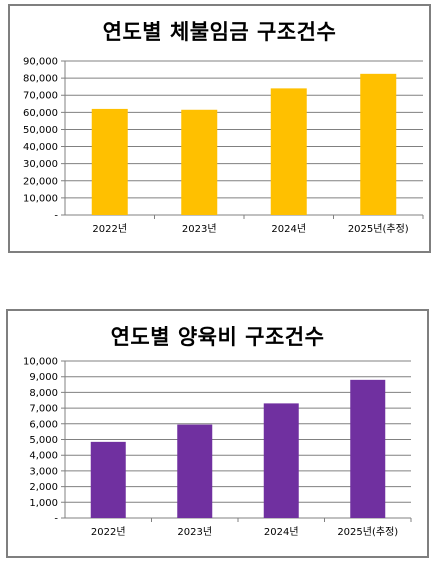 The image size is (435, 562). What do you see at coordinates (43, 456) in the screenshot?
I see `y-tick-label: 4,000` at bounding box center [43, 456].